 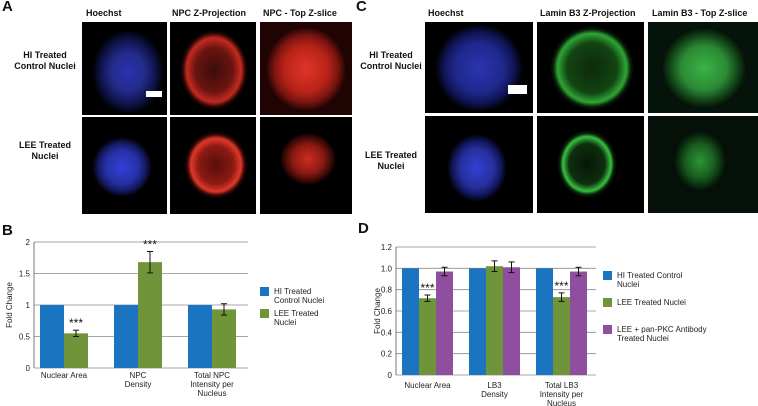 I want to click on panel-c-col-lb3-top: Lamin B3 - Top Z-slice, so click(x=700, y=13).